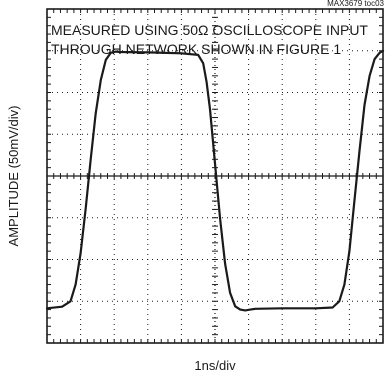 The image size is (386, 381). I want to click on y-axis-label: AMPLITUDE (50mV/div), so click(13, 176).